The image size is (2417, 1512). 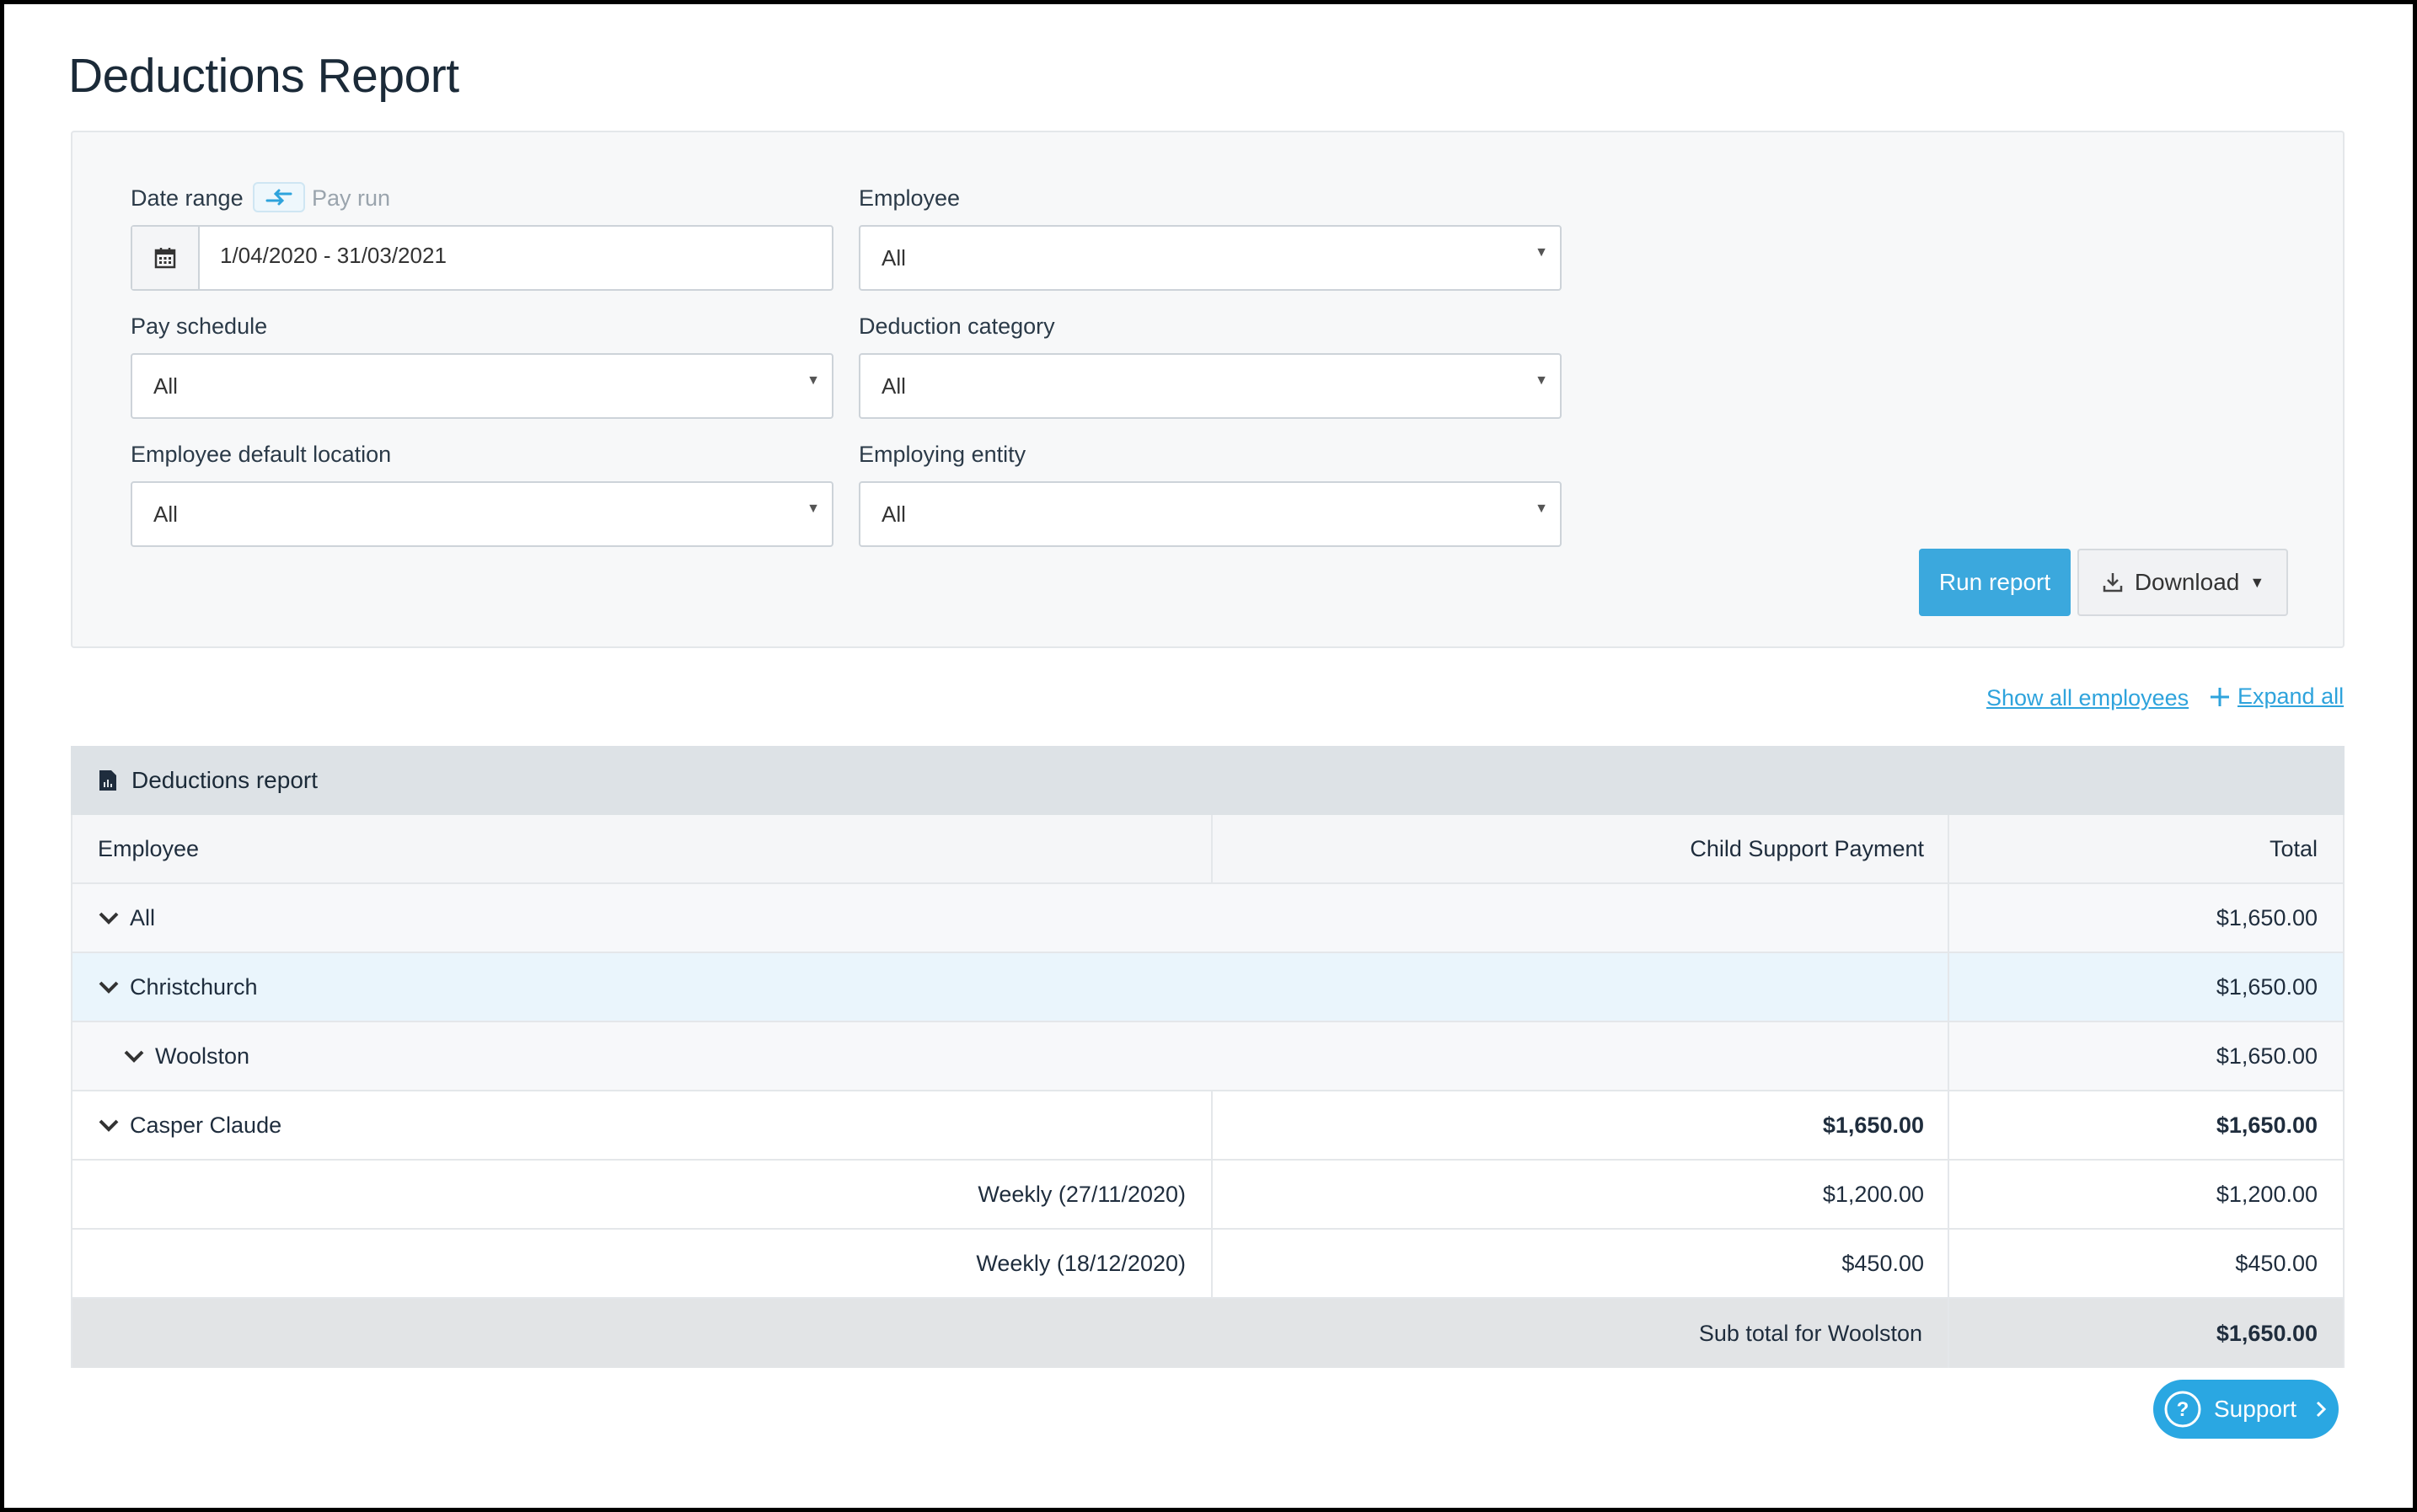 What do you see at coordinates (200, 326) in the screenshot?
I see `pay-schedule-label: Pay schedule` at bounding box center [200, 326].